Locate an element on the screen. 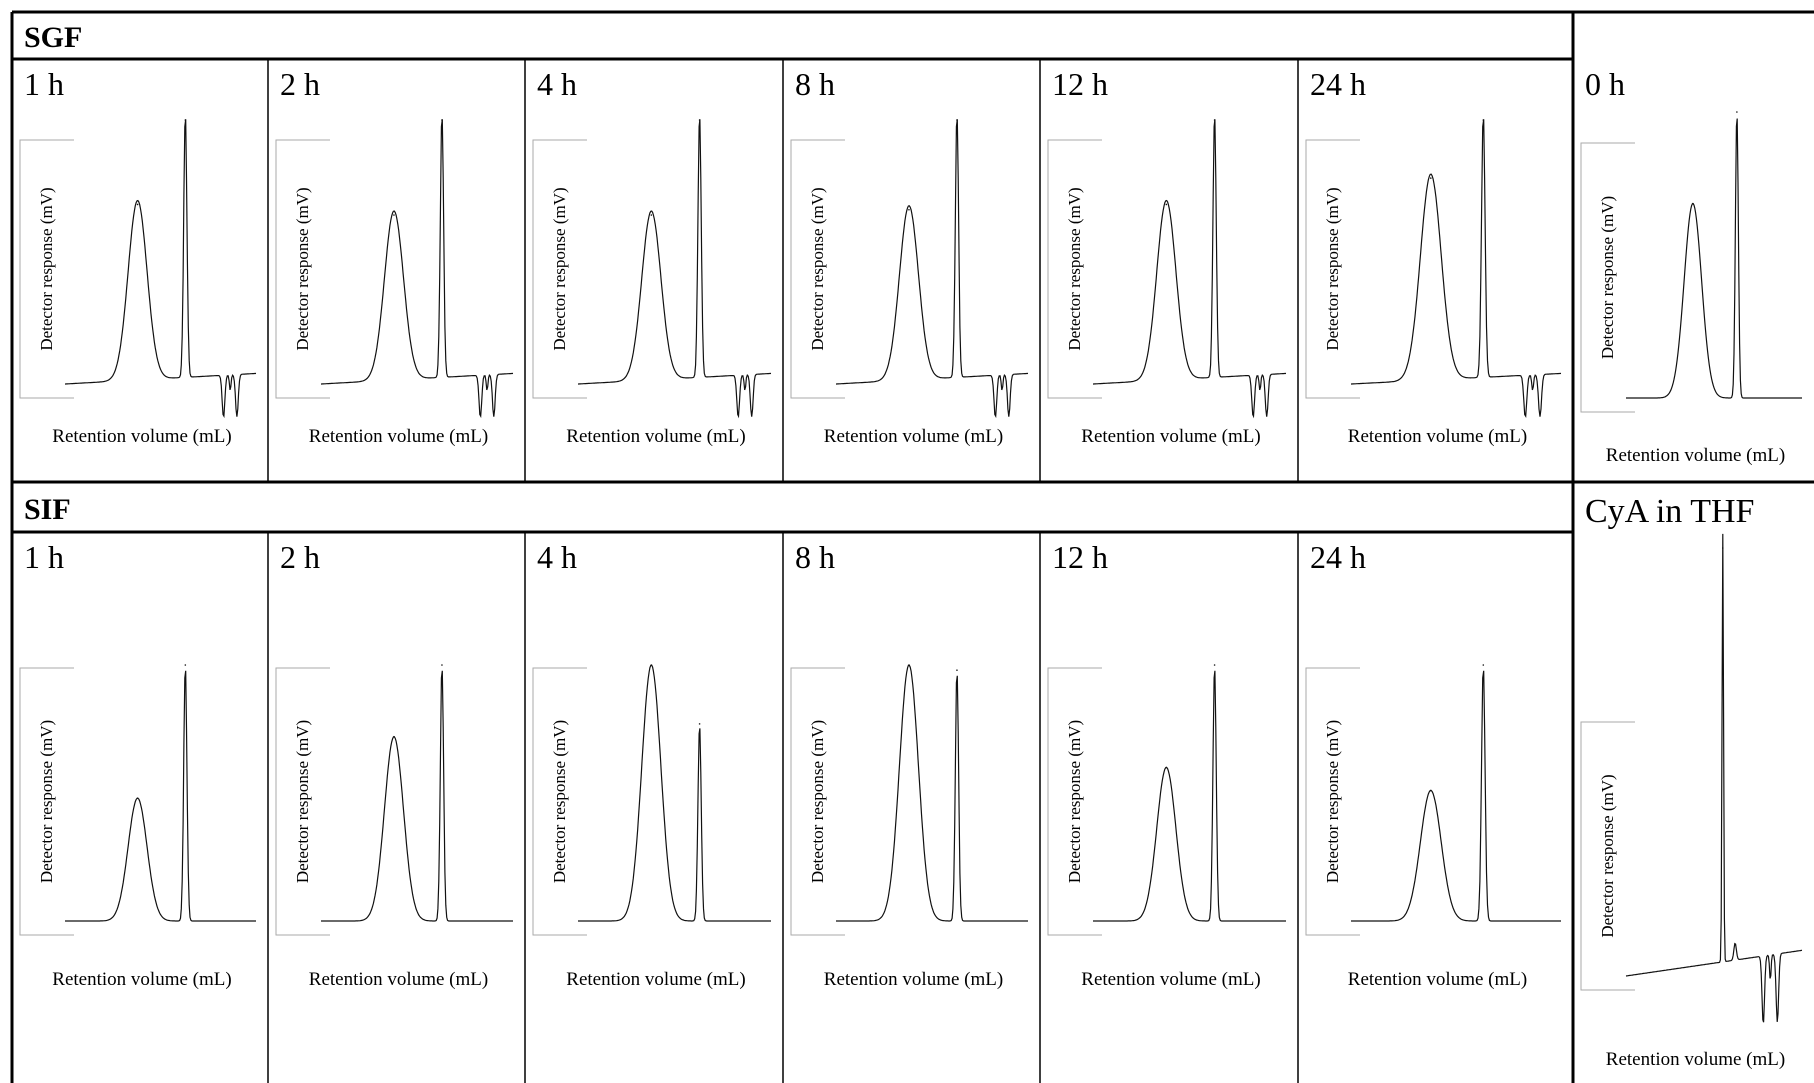 This screenshot has height=1083, width=1814. panel-title: 0 h is located at coordinates (1605, 84).